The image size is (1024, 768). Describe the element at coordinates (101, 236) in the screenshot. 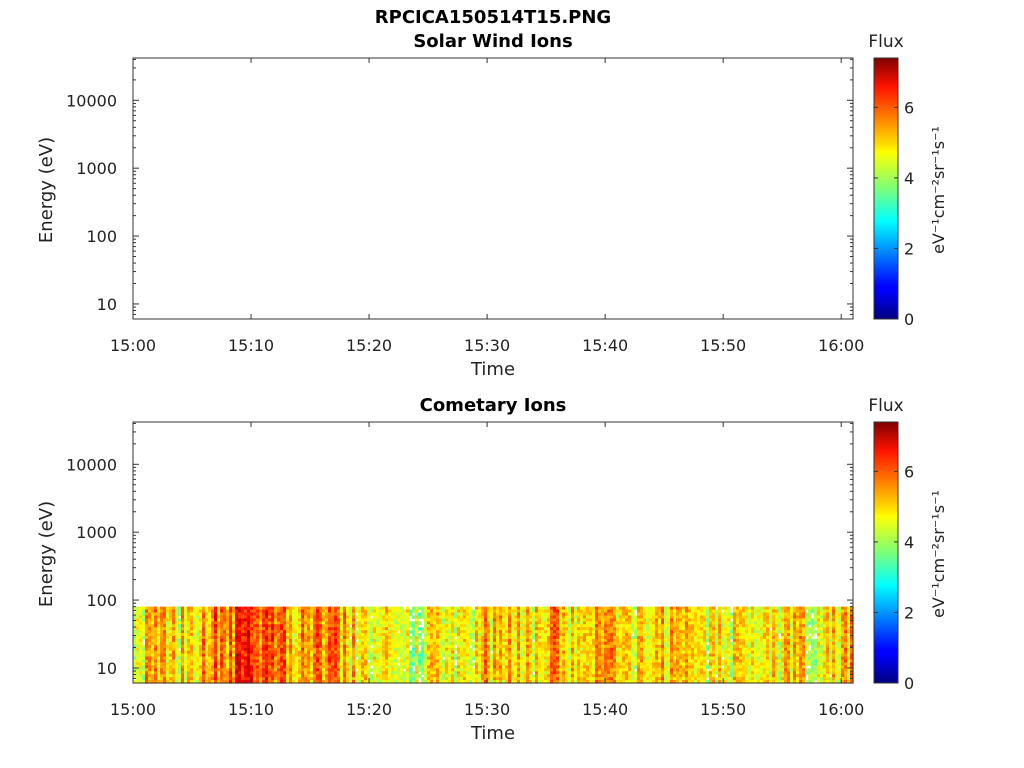

I see `solar-wind-ytick-label: 100` at that location.